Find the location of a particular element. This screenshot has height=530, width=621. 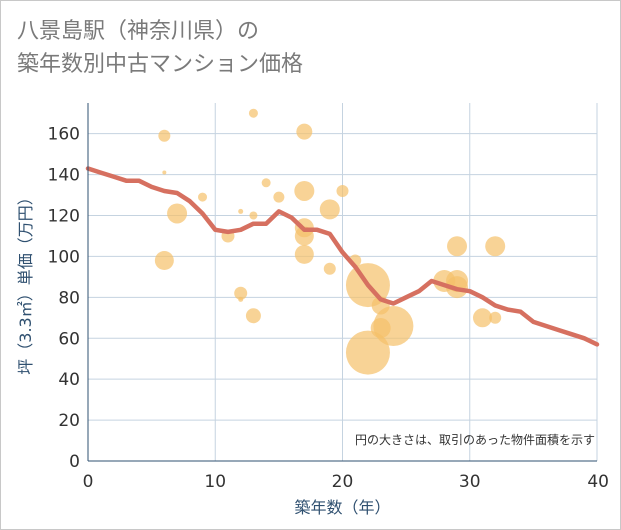

x-tick-label: 20 is located at coordinates (343, 482).